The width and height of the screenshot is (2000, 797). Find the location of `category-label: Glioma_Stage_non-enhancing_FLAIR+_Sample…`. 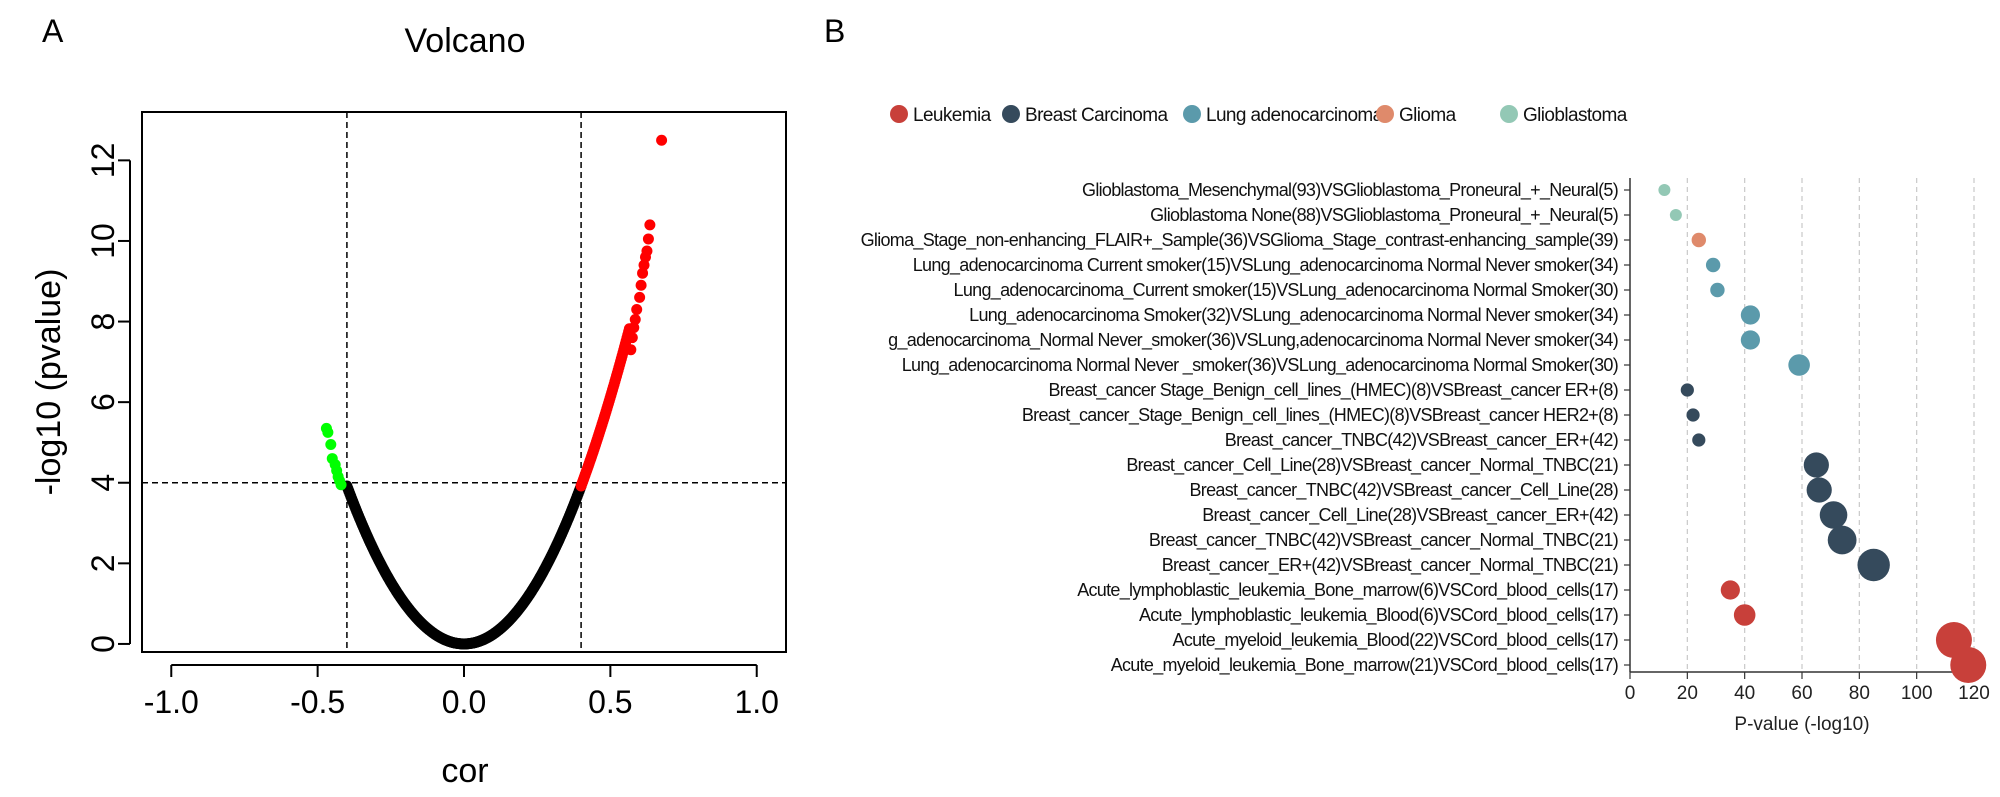

category-label: Glioma_Stage_non-enhancing_FLAIR+_Sample… is located at coordinates (1239, 240).